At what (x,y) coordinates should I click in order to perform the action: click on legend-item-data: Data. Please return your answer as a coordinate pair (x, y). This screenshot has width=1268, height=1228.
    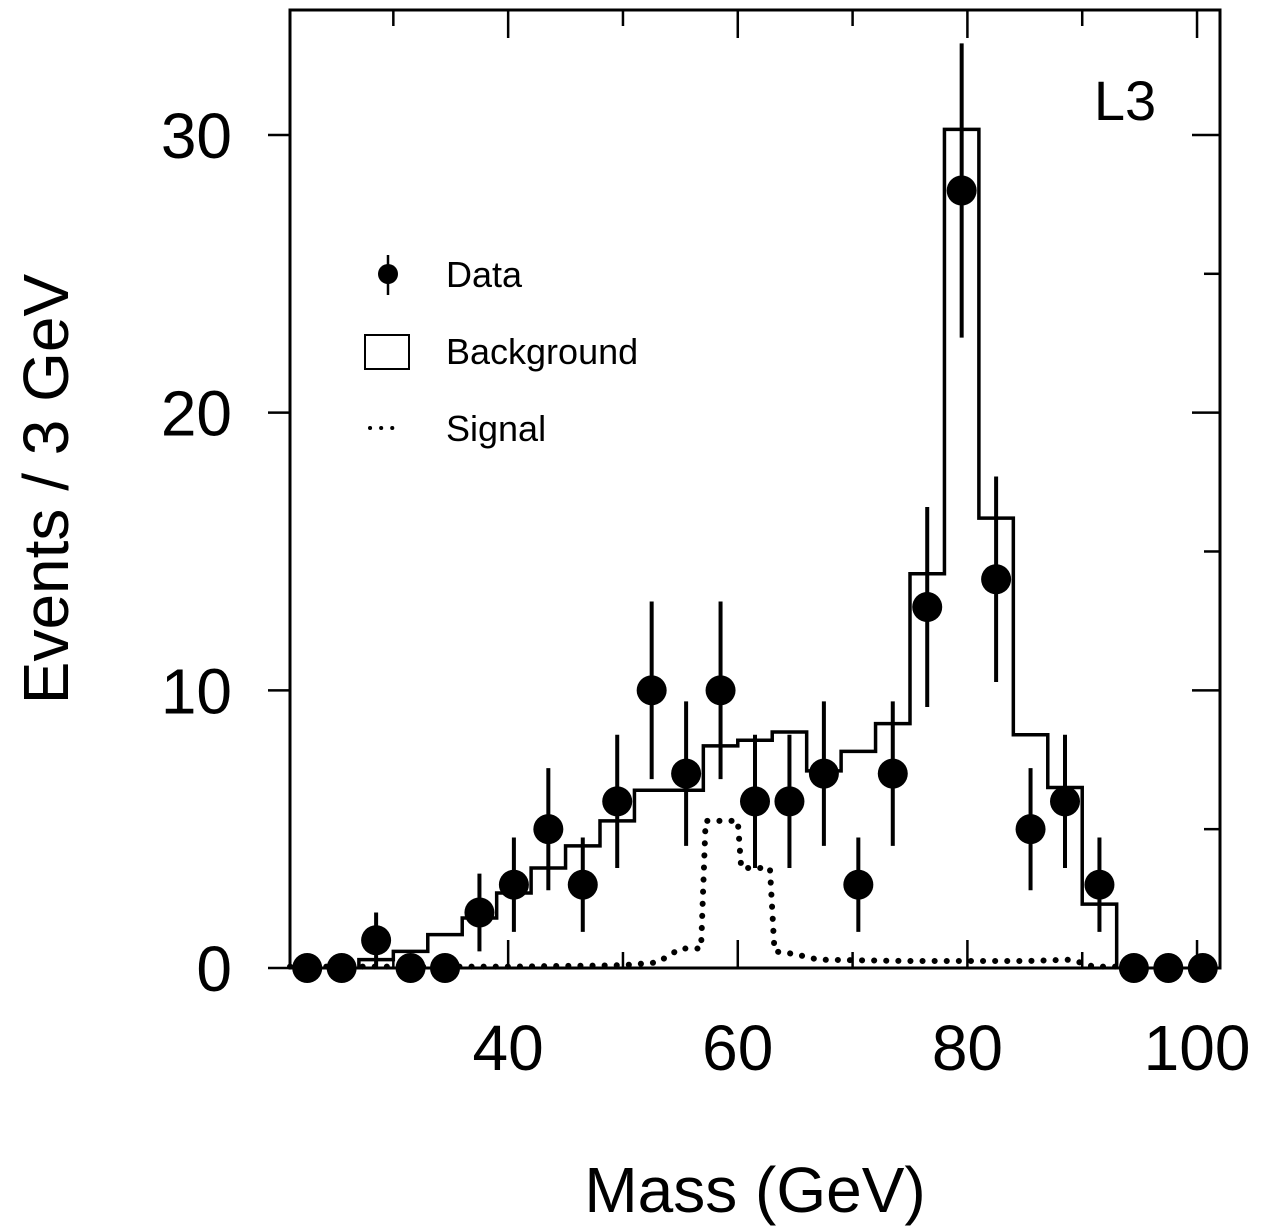
    Looking at the image, I should click on (450, 274).